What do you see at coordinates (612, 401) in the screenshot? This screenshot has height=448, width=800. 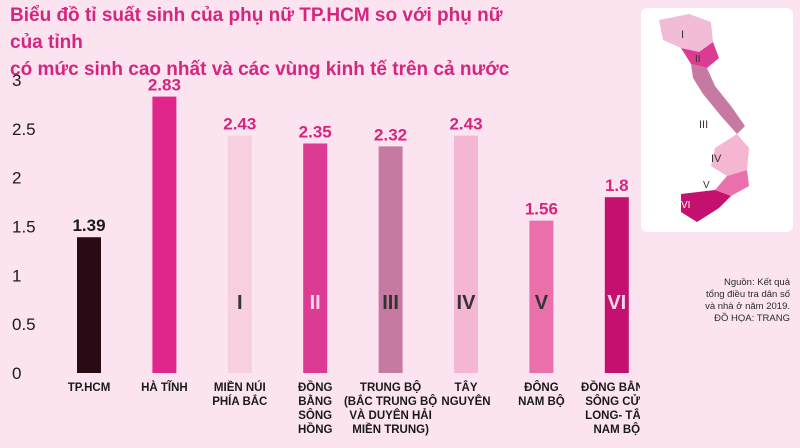 I see `x-tick-label: SÔNG CỬU` at bounding box center [612, 401].